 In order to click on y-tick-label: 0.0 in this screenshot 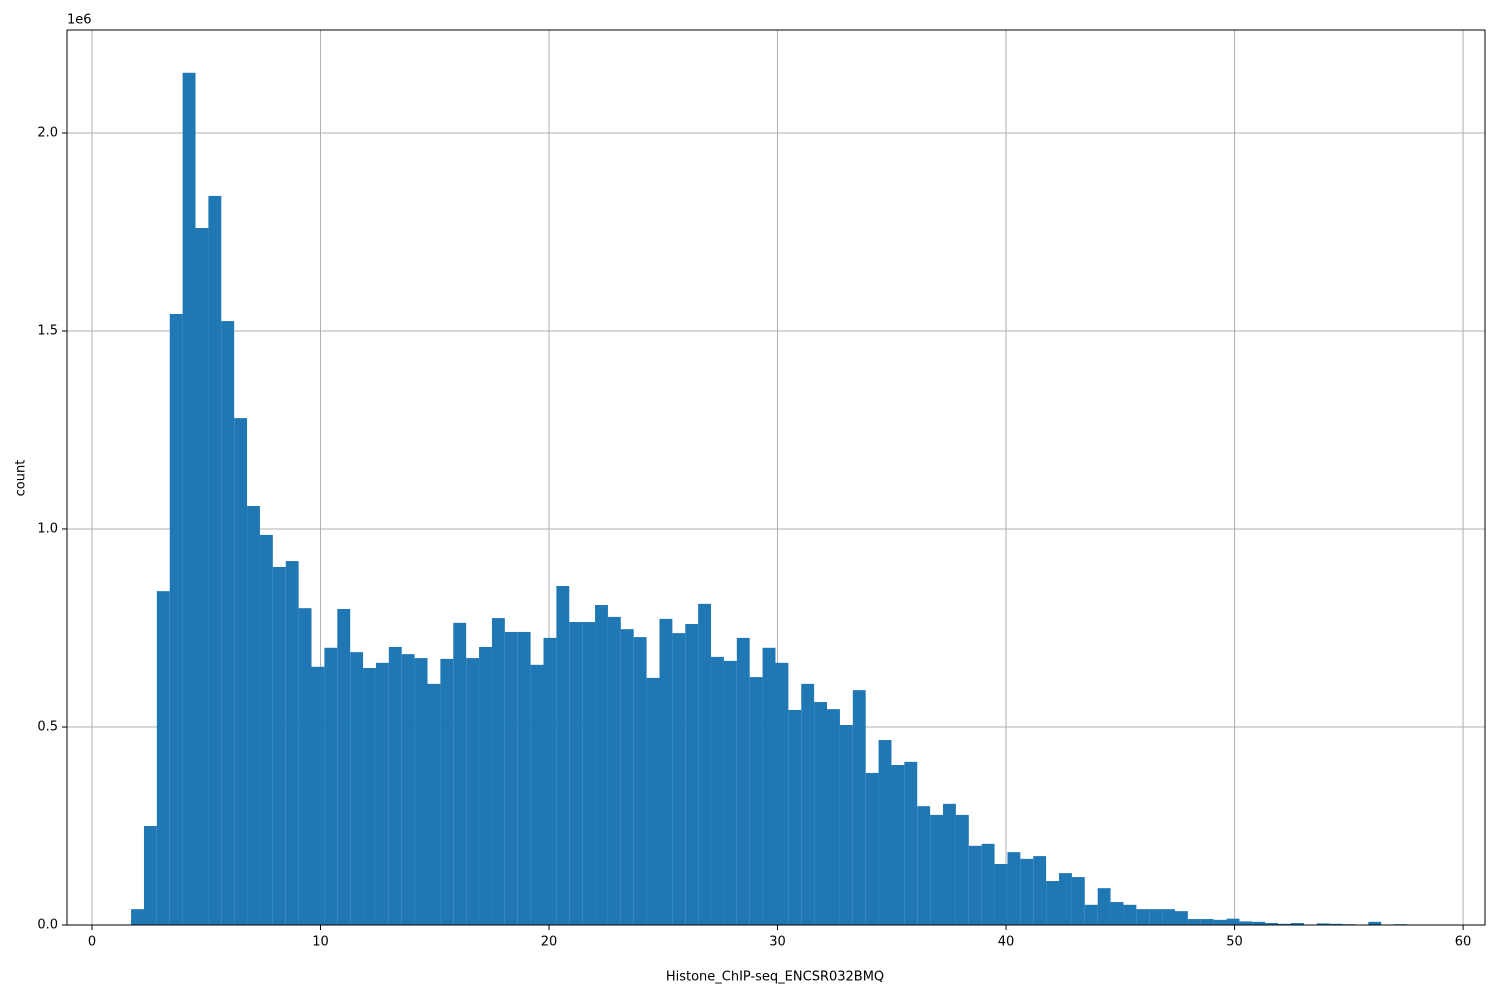, I will do `click(47, 925)`.